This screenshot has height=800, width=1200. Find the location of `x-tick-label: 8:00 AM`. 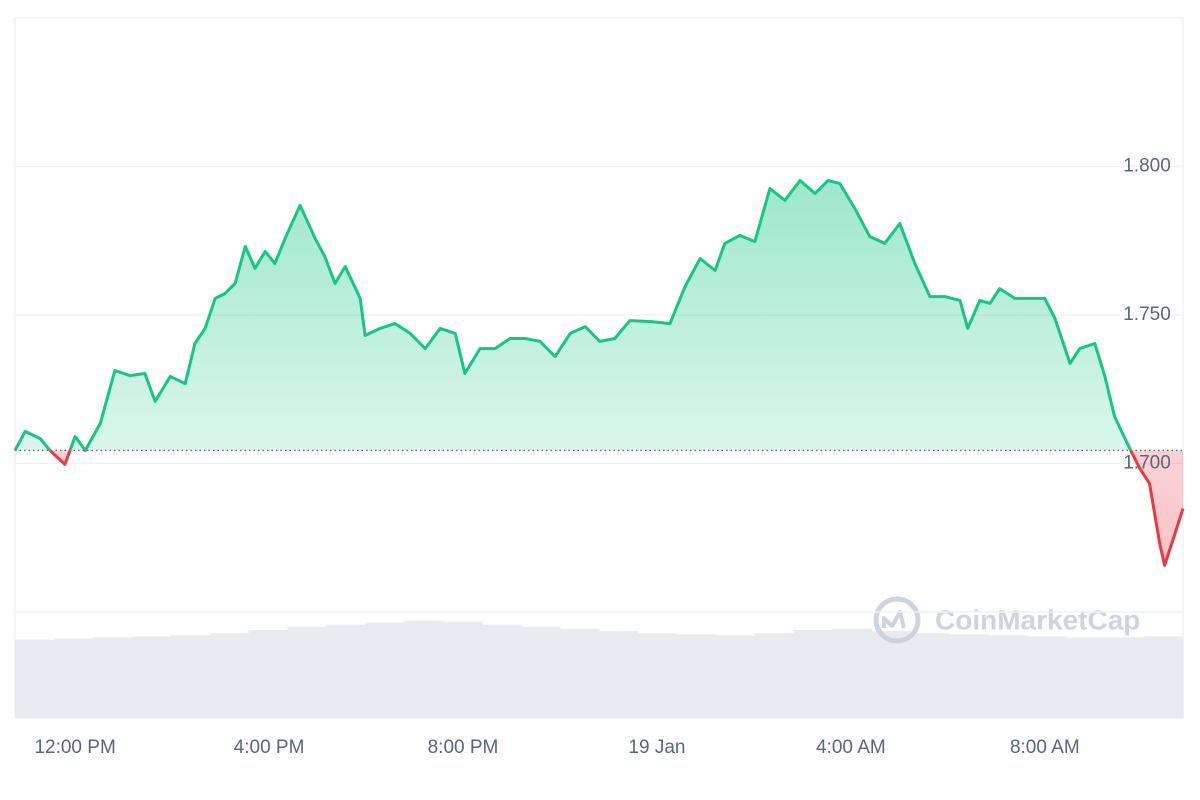

x-tick-label: 8:00 AM is located at coordinates (1045, 747).